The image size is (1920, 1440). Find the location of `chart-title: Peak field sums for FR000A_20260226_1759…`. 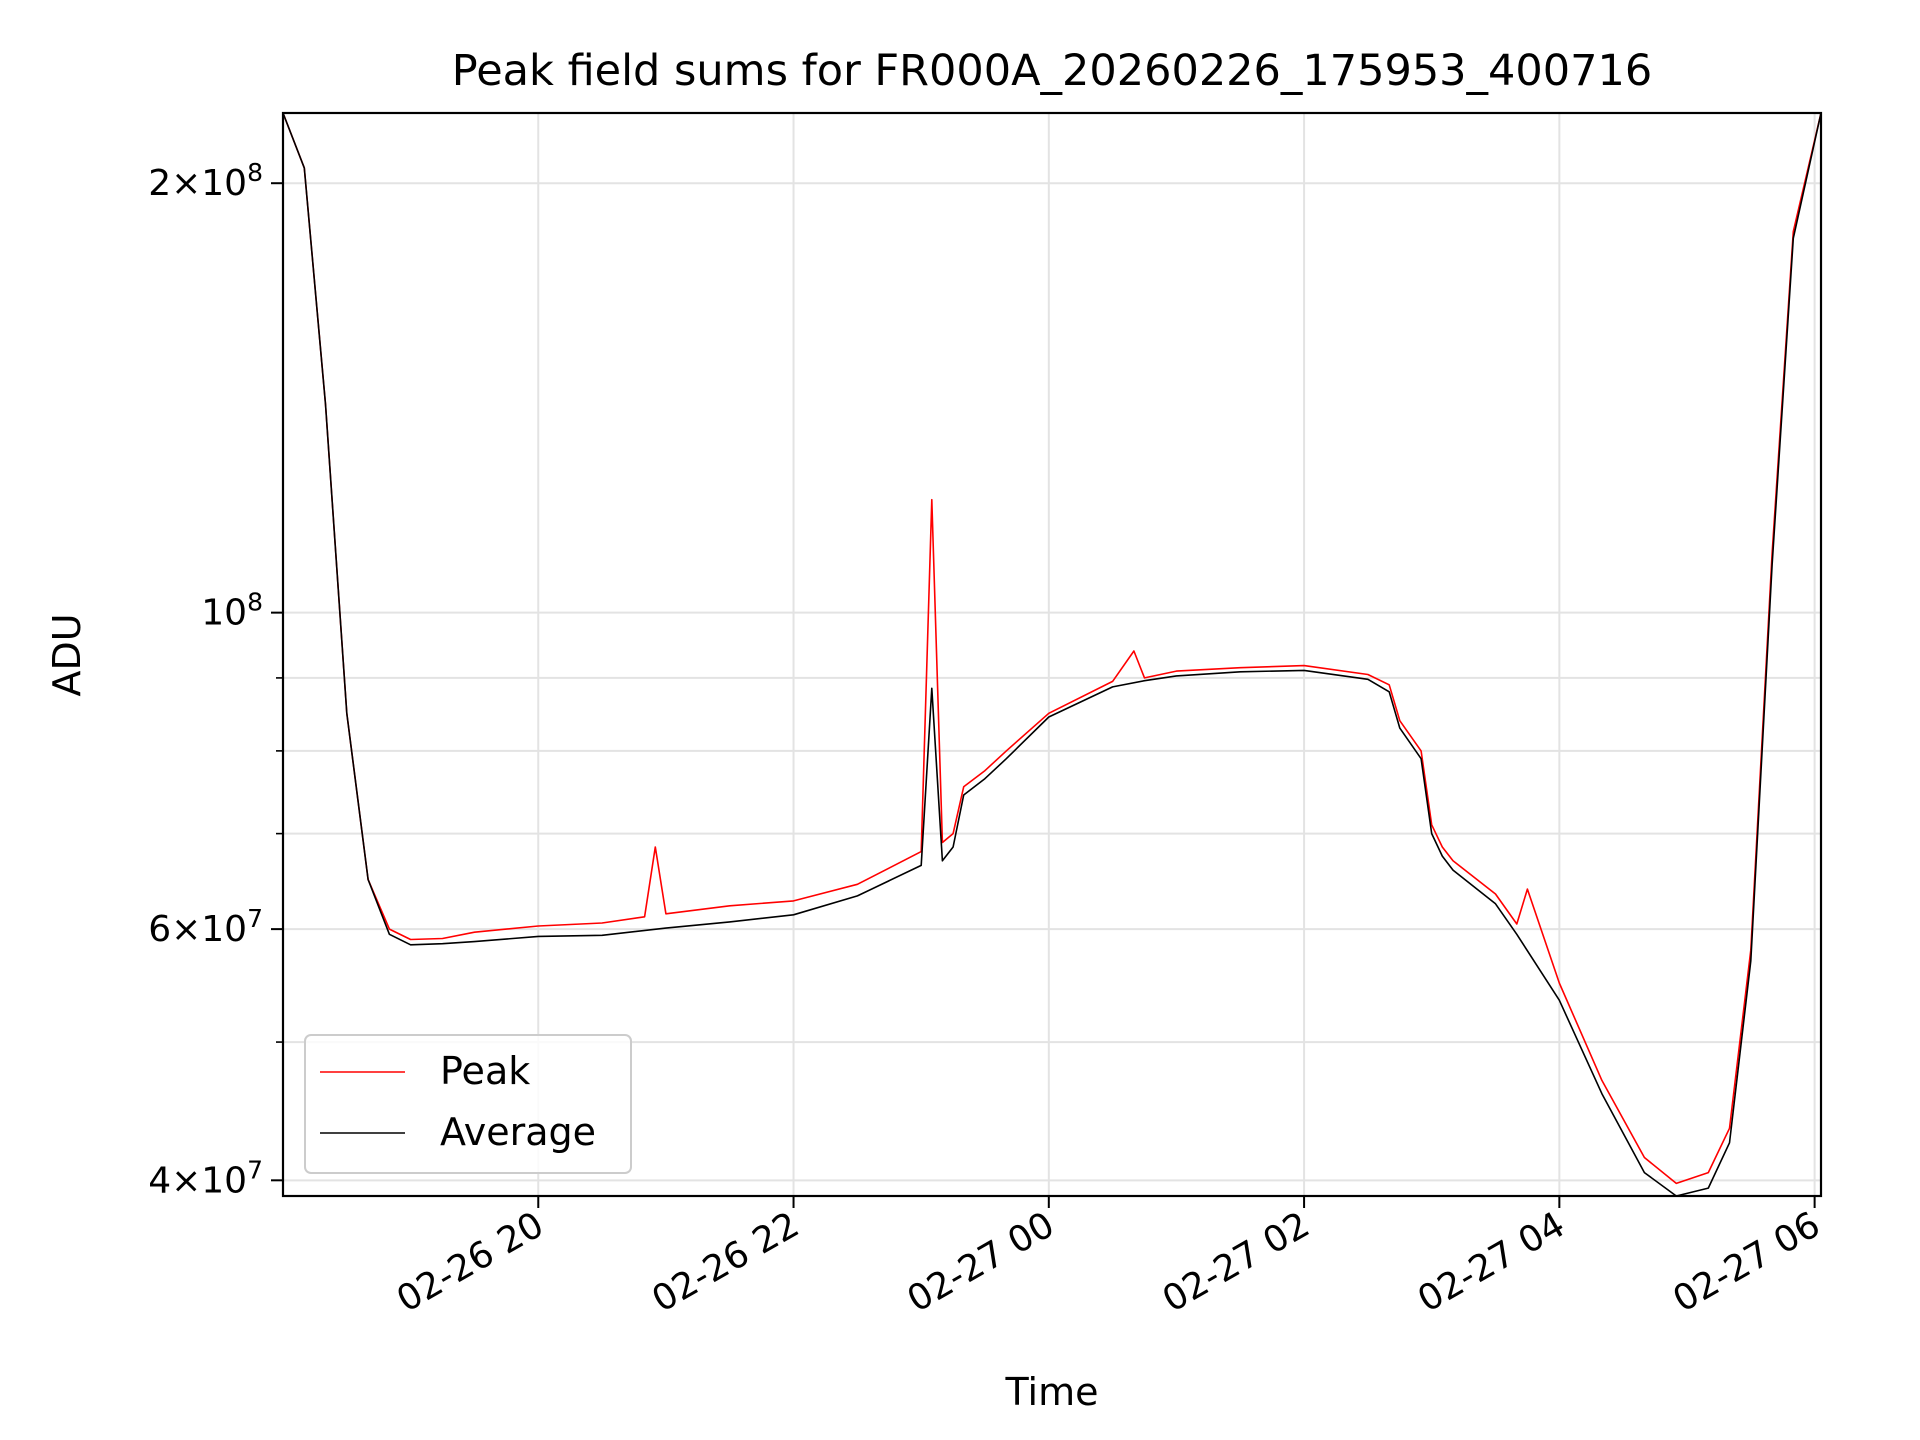

chart-title: Peak field sums for FR000A_20260226_1759… is located at coordinates (1052, 71).